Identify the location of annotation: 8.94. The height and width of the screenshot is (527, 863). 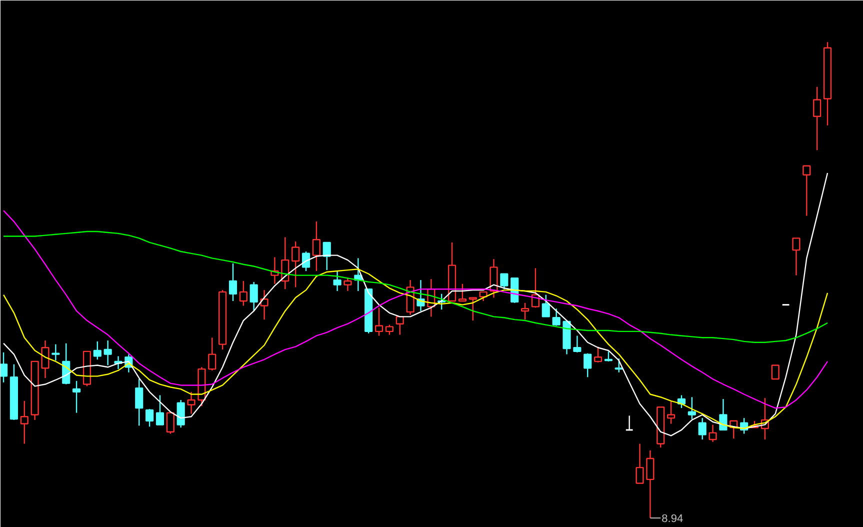
(673, 518).